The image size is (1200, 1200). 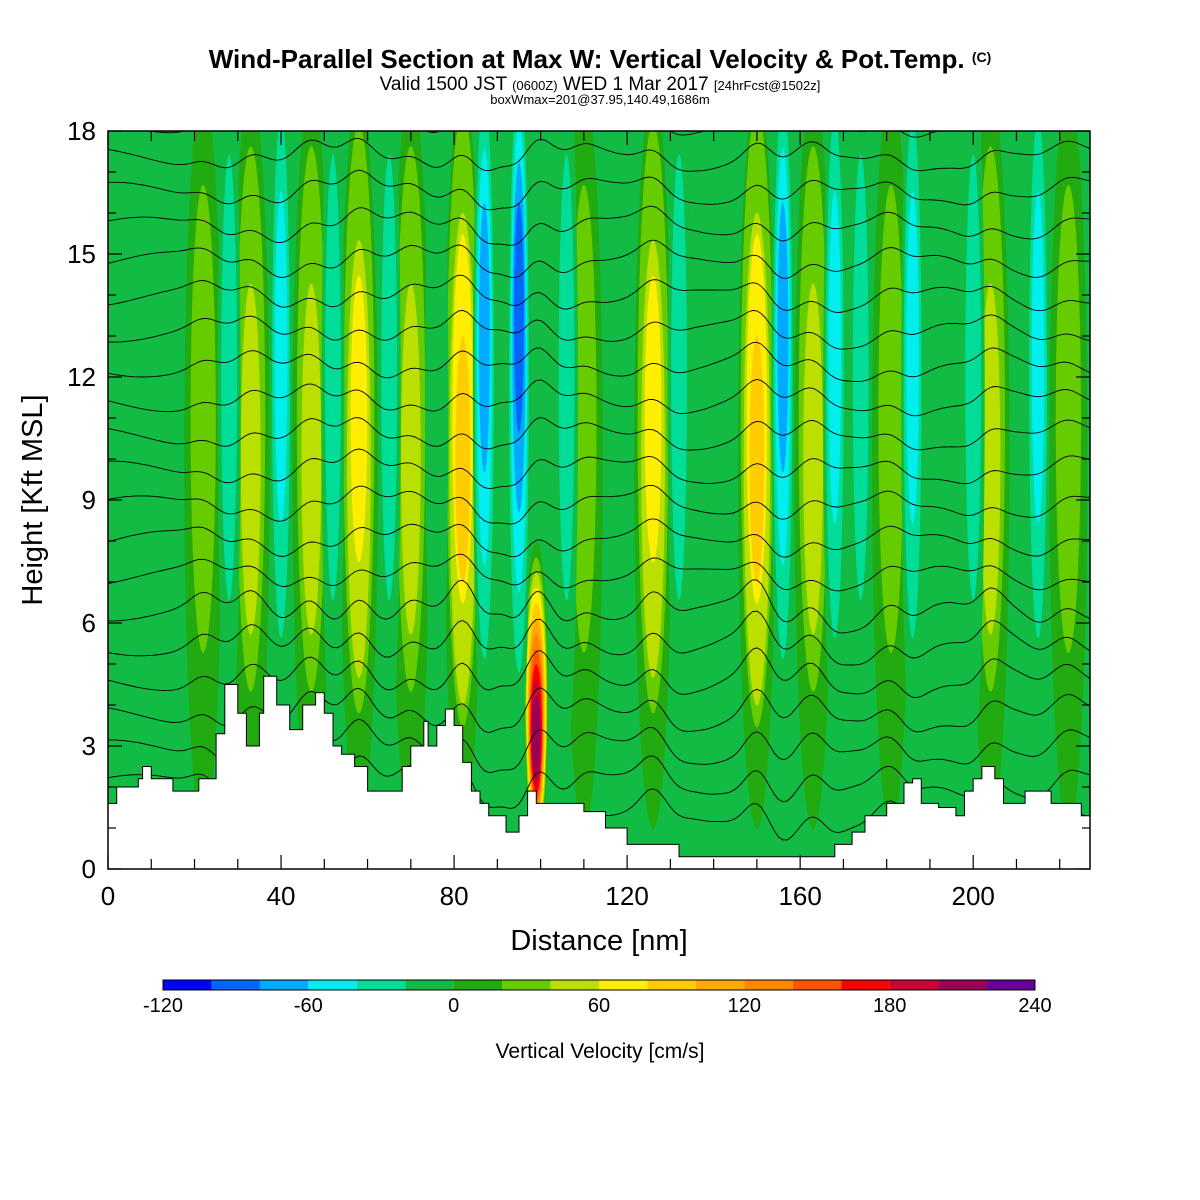 I want to click on colorbar-label: 180, so click(x=889, y=1006).